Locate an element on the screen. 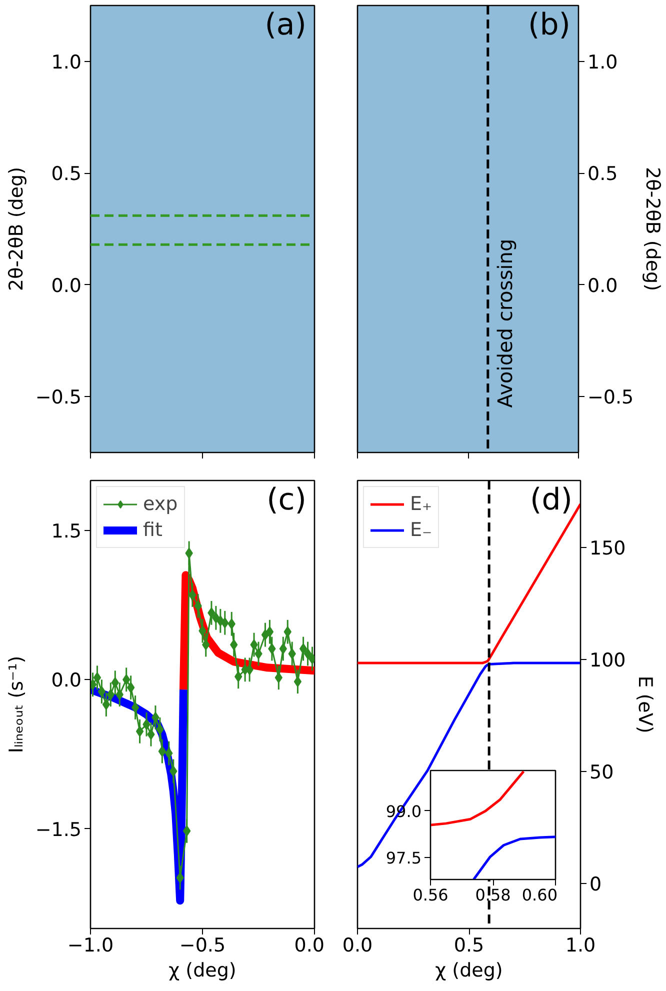 The width and height of the screenshot is (666, 991). annotation: (d) is located at coordinates (551, 500).